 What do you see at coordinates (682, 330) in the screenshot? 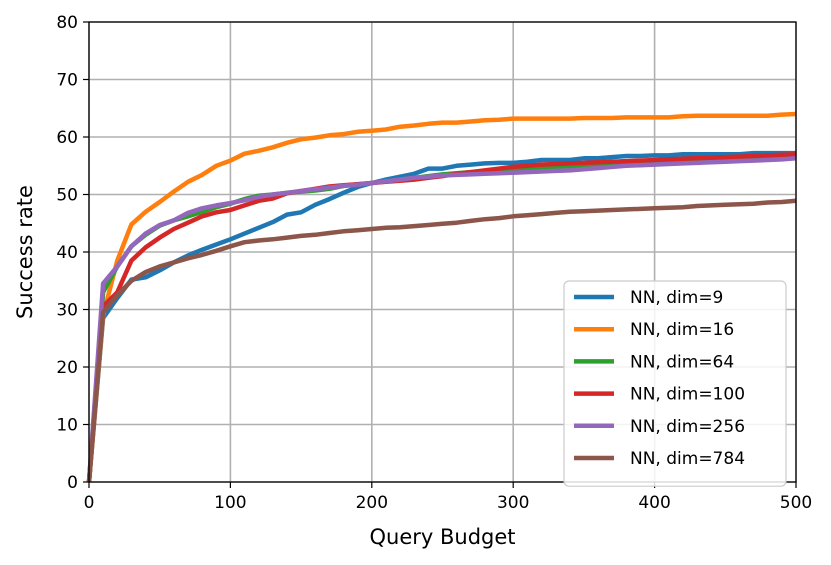
I see `legend-label: NN, dim=16` at bounding box center [682, 330].